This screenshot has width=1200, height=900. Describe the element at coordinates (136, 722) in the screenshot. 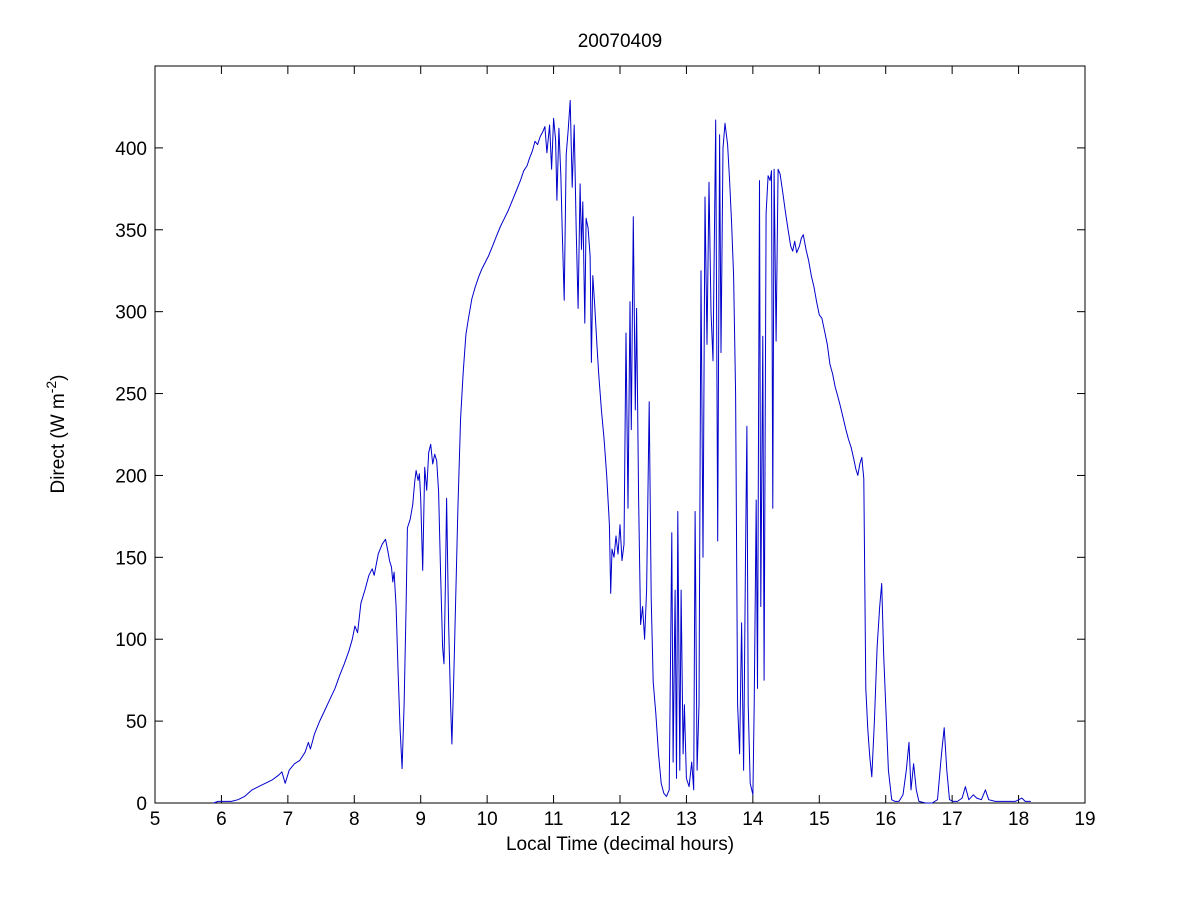

I see `y-tick-label: 50` at that location.